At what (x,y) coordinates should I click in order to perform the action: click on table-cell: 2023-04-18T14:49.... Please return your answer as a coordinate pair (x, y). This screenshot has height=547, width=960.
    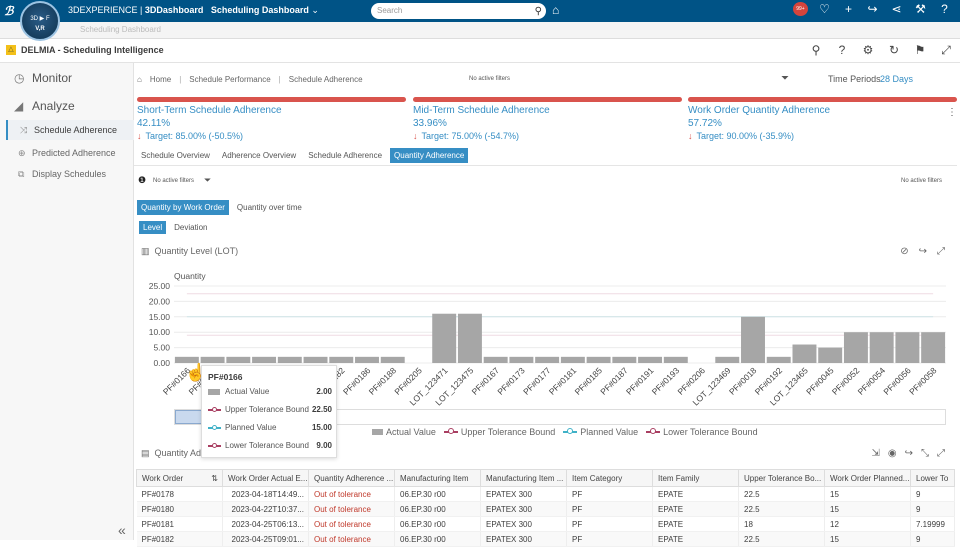
    Looking at the image, I should click on (265, 494).